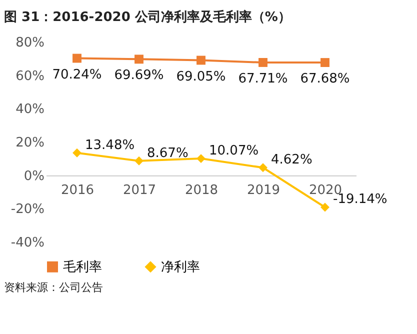 The width and height of the screenshot is (417, 334). Describe the element at coordinates (325, 79) in the screenshot. I see `data-label: 67.68%` at that location.